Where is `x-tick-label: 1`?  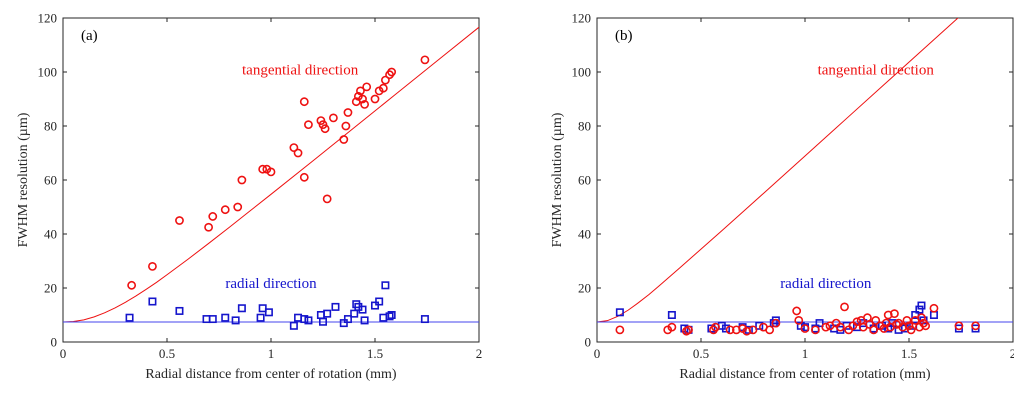
x-tick-label: 1 is located at coordinates (805, 353).